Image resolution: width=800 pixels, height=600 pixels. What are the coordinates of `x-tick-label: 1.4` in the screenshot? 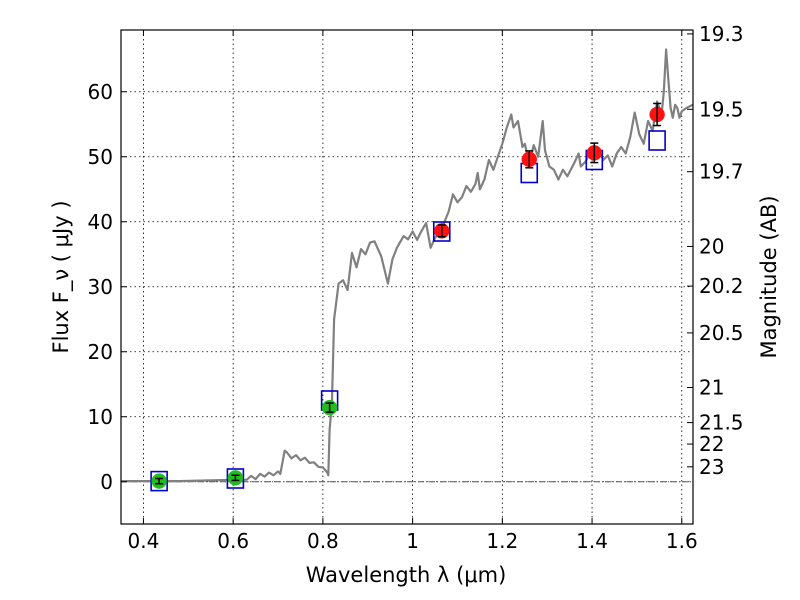 It's located at (592, 541).